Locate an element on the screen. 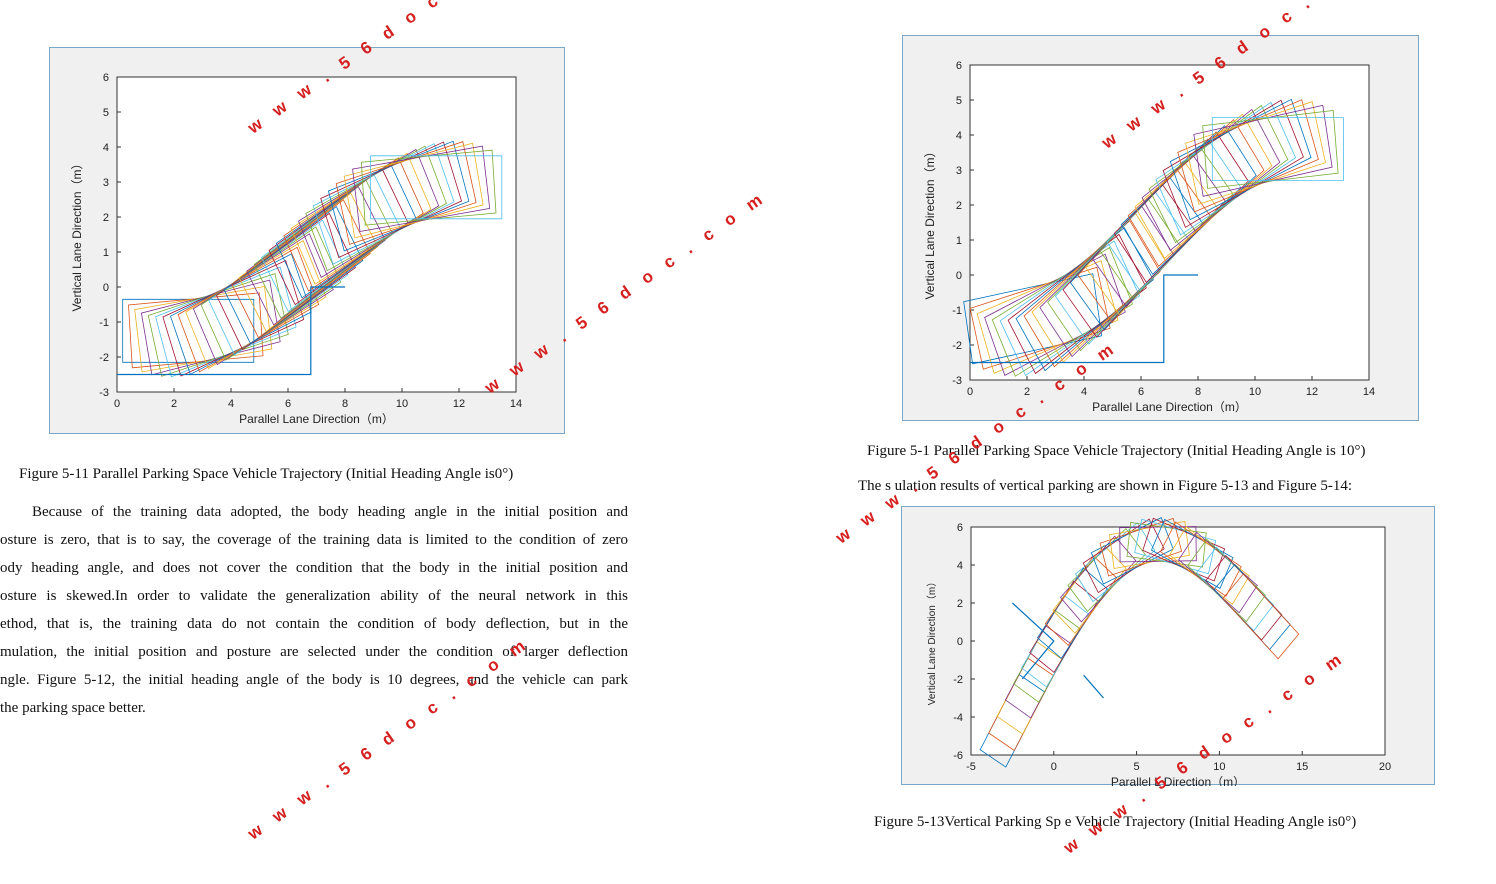 The width and height of the screenshot is (1496, 884). paragraph-line: the parking space better. is located at coordinates (73, 708).